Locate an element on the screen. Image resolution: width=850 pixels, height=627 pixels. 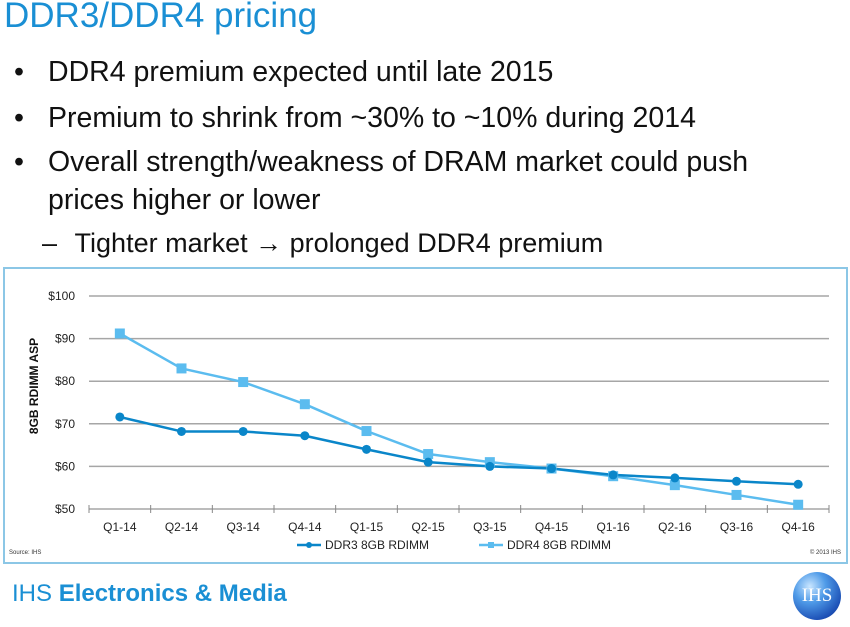
sub-bullet-text: Tighter market → prolonged DDR4 premium is located at coordinates (339, 243).